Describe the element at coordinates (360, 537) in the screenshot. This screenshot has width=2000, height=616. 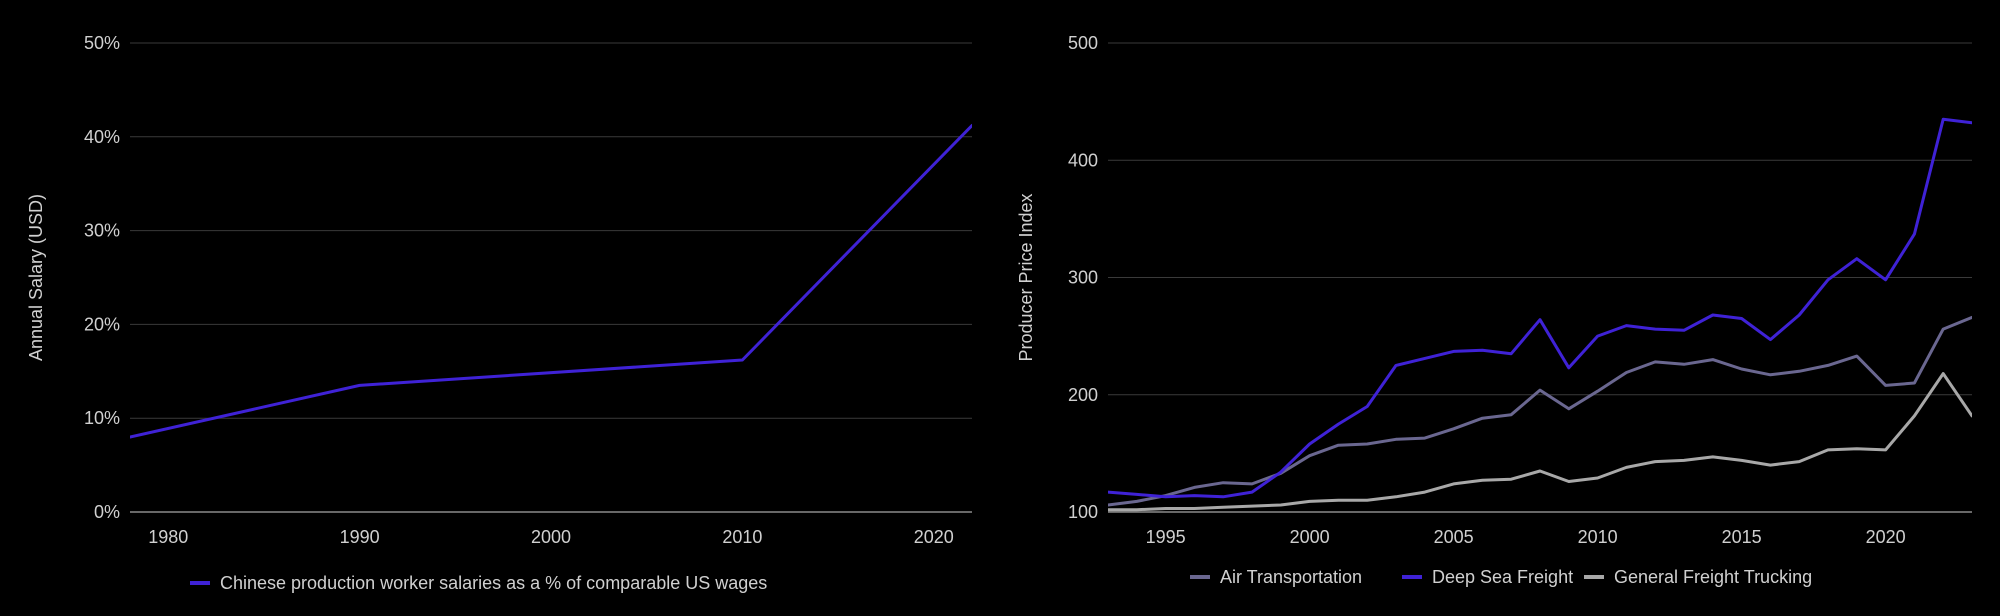
I see `x-tick-label: 1990` at that location.